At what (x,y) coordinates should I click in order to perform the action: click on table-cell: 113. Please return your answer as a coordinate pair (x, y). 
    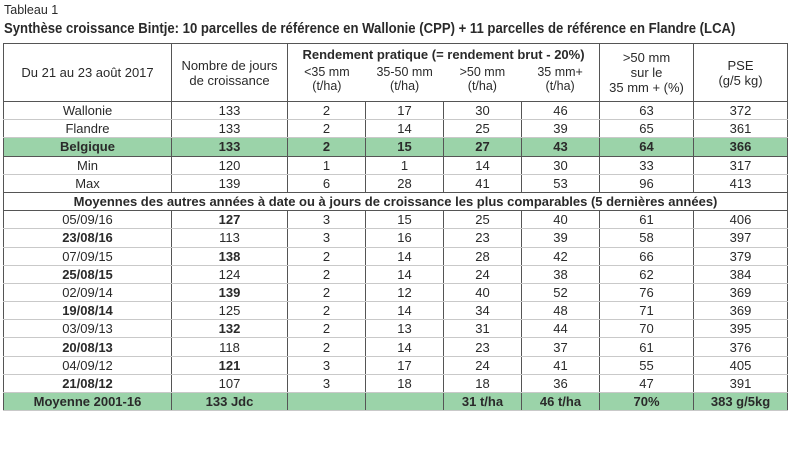
    Looking at the image, I should click on (229, 238).